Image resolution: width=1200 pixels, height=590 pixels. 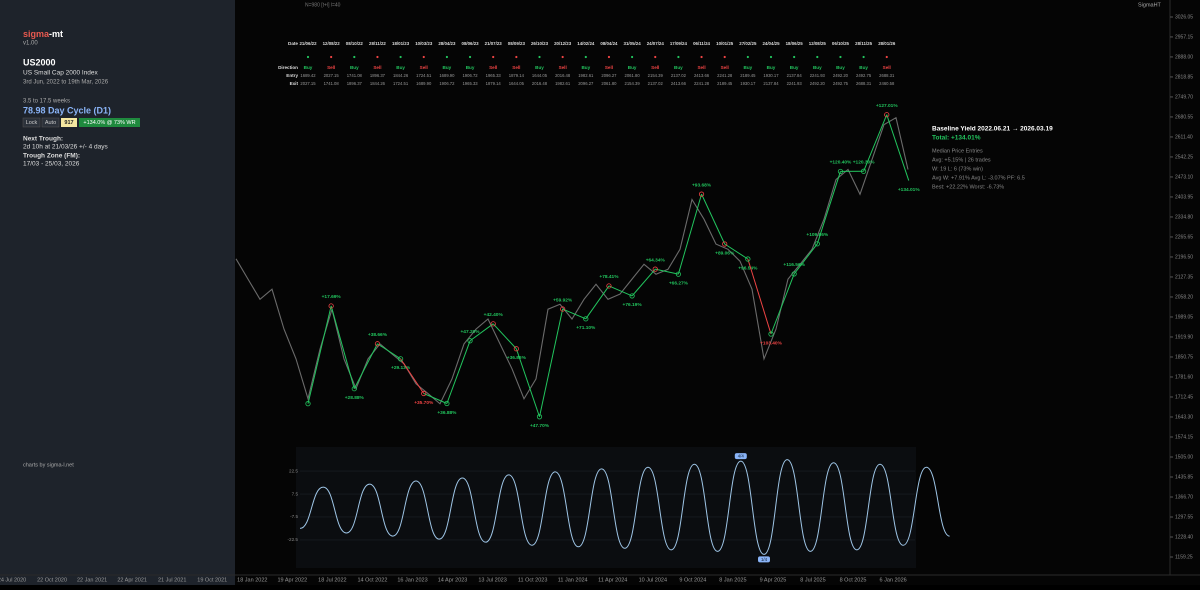 What do you see at coordinates (732, 580) in the screenshot?
I see `x-tick-label: 8 Jan 2025` at bounding box center [732, 580].